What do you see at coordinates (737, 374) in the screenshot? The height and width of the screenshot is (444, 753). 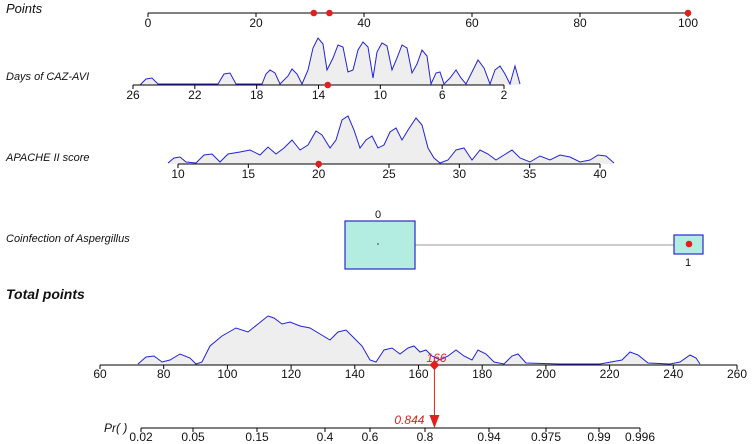 I see `total-tick-label: 260` at bounding box center [737, 374].